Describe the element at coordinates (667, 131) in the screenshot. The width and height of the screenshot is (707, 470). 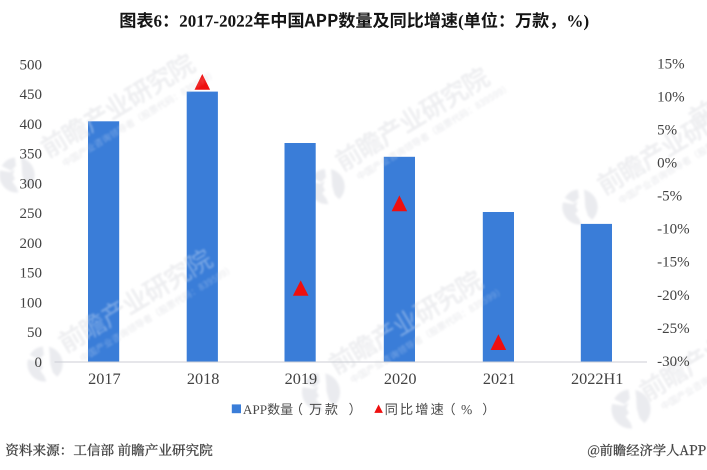
I see `svg-text: 5%` at that location.